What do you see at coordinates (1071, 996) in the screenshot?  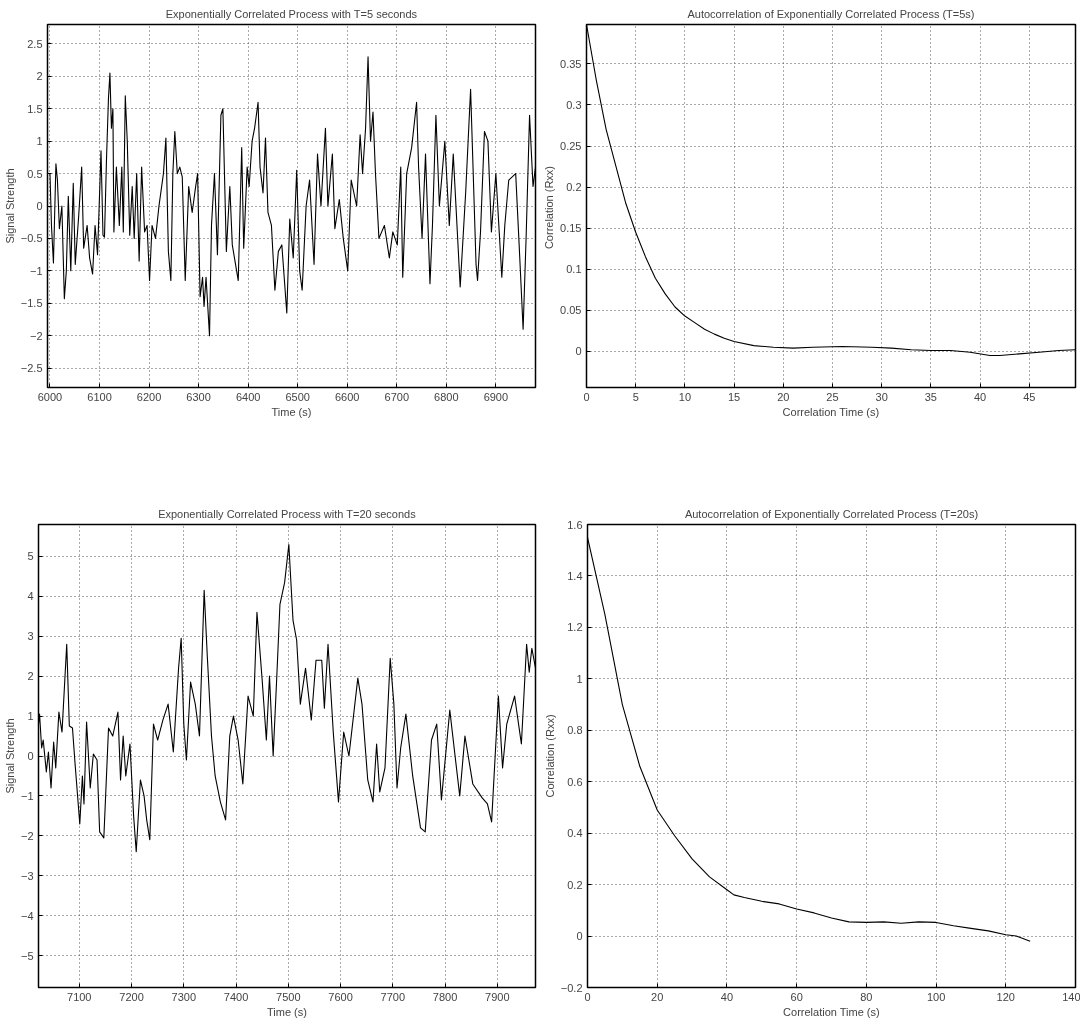 I see `x-tick-label: 140` at bounding box center [1071, 996].